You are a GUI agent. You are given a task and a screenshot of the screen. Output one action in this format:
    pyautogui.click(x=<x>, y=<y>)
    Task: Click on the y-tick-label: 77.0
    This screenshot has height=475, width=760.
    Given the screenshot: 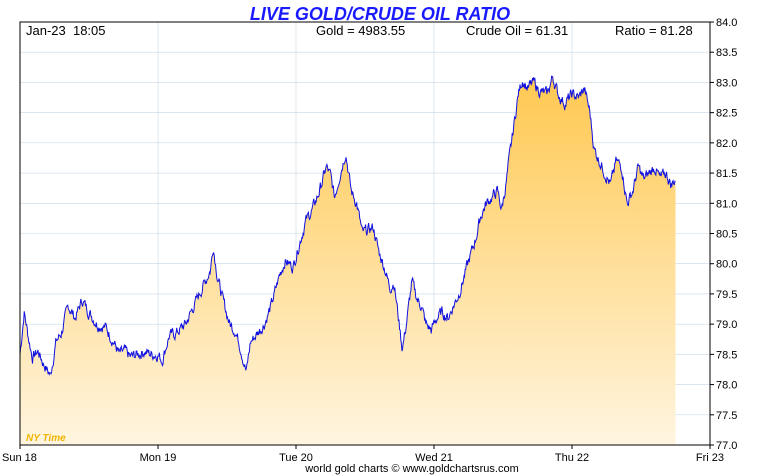 What is the action you would take?
    pyautogui.click(x=726, y=446)
    